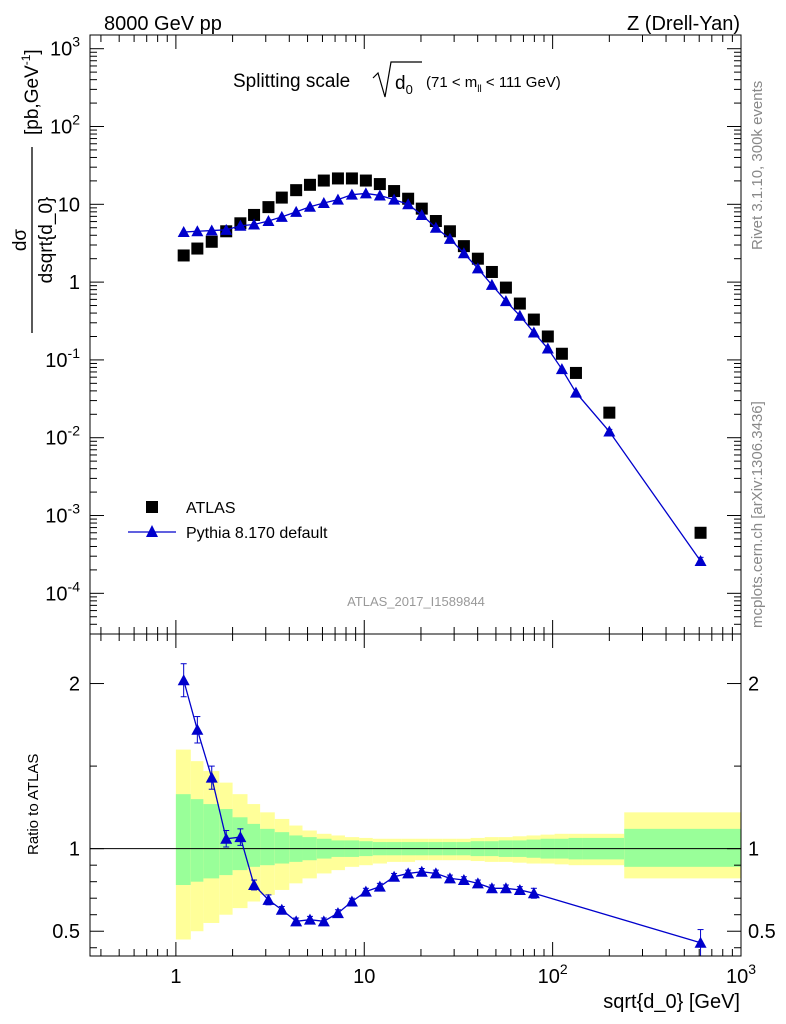 The image size is (786, 1024). Describe the element at coordinates (62, 358) in the screenshot. I see `main-ytick-label: 10⁻¹` at that location.